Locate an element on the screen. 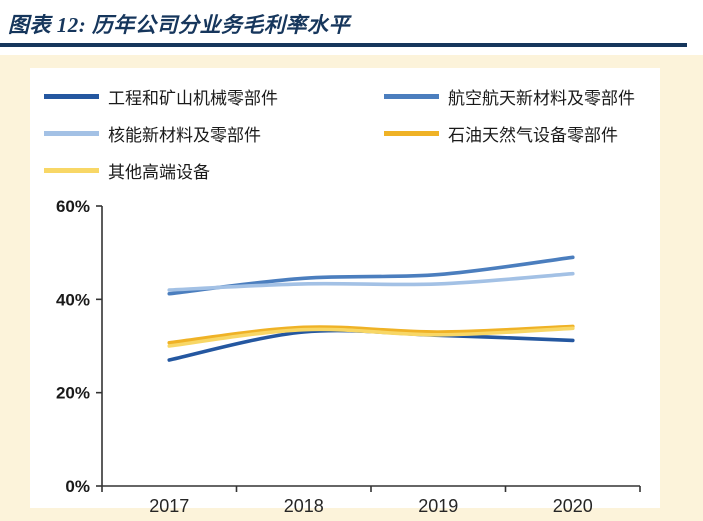 The width and height of the screenshot is (703, 521). legend-label: 核能新材料及零部件 is located at coordinates (184, 135).